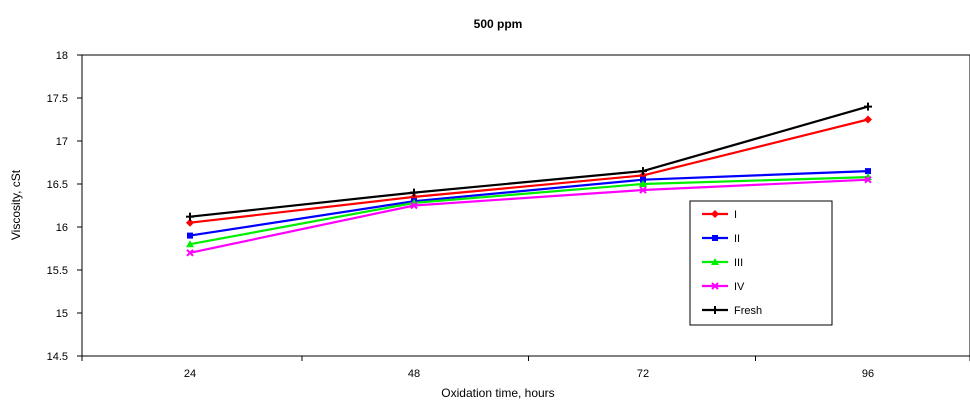 Image resolution: width=970 pixels, height=403 pixels. Describe the element at coordinates (16, 204) in the screenshot. I see `y-axis-label: Viscosity, cSt` at that location.